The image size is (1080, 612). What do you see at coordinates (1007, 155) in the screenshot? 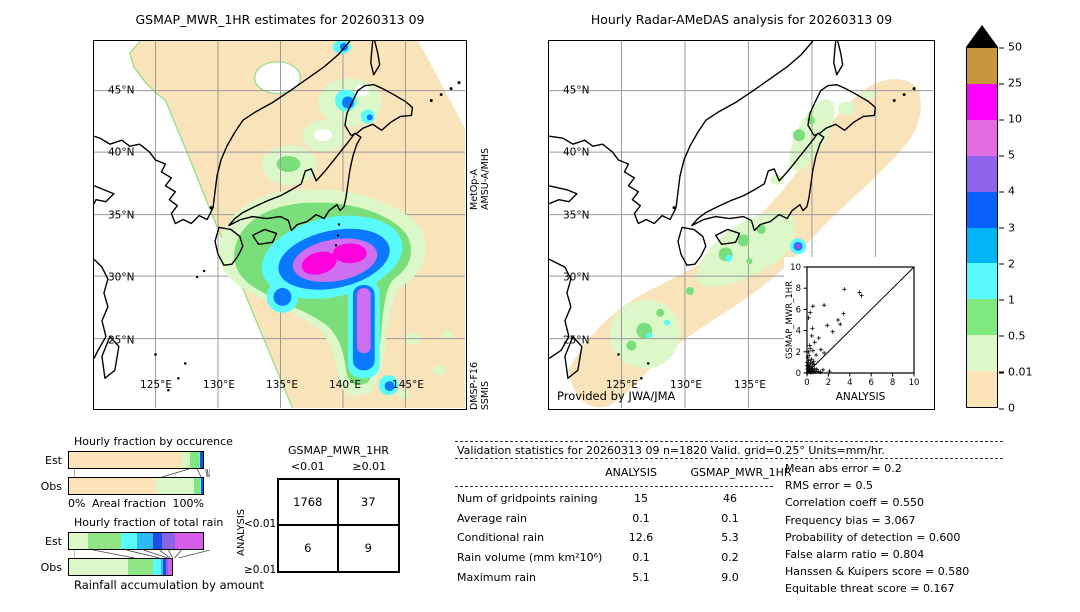
I see `colorbar-tick-label: 5` at bounding box center [1007, 155].